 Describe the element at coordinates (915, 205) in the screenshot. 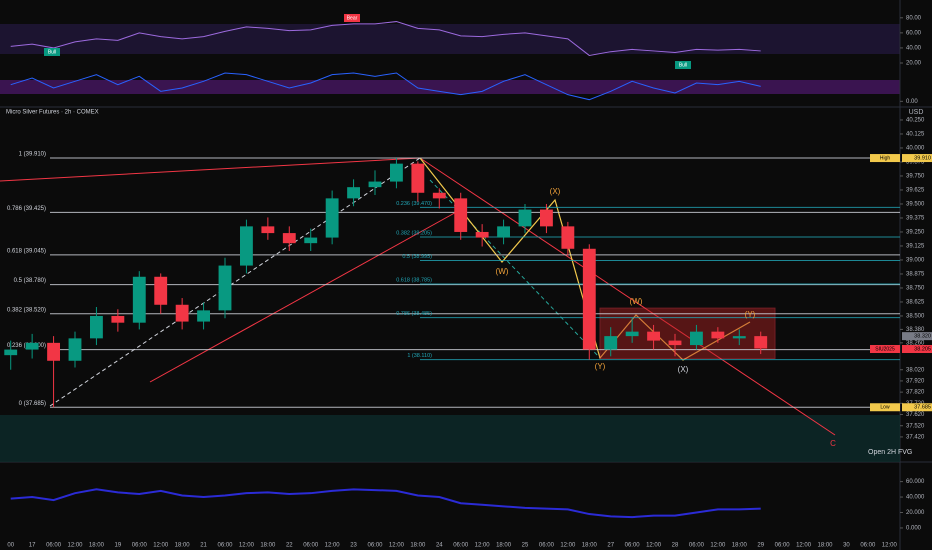

I see `y-tick-label: 39.500` at that location.